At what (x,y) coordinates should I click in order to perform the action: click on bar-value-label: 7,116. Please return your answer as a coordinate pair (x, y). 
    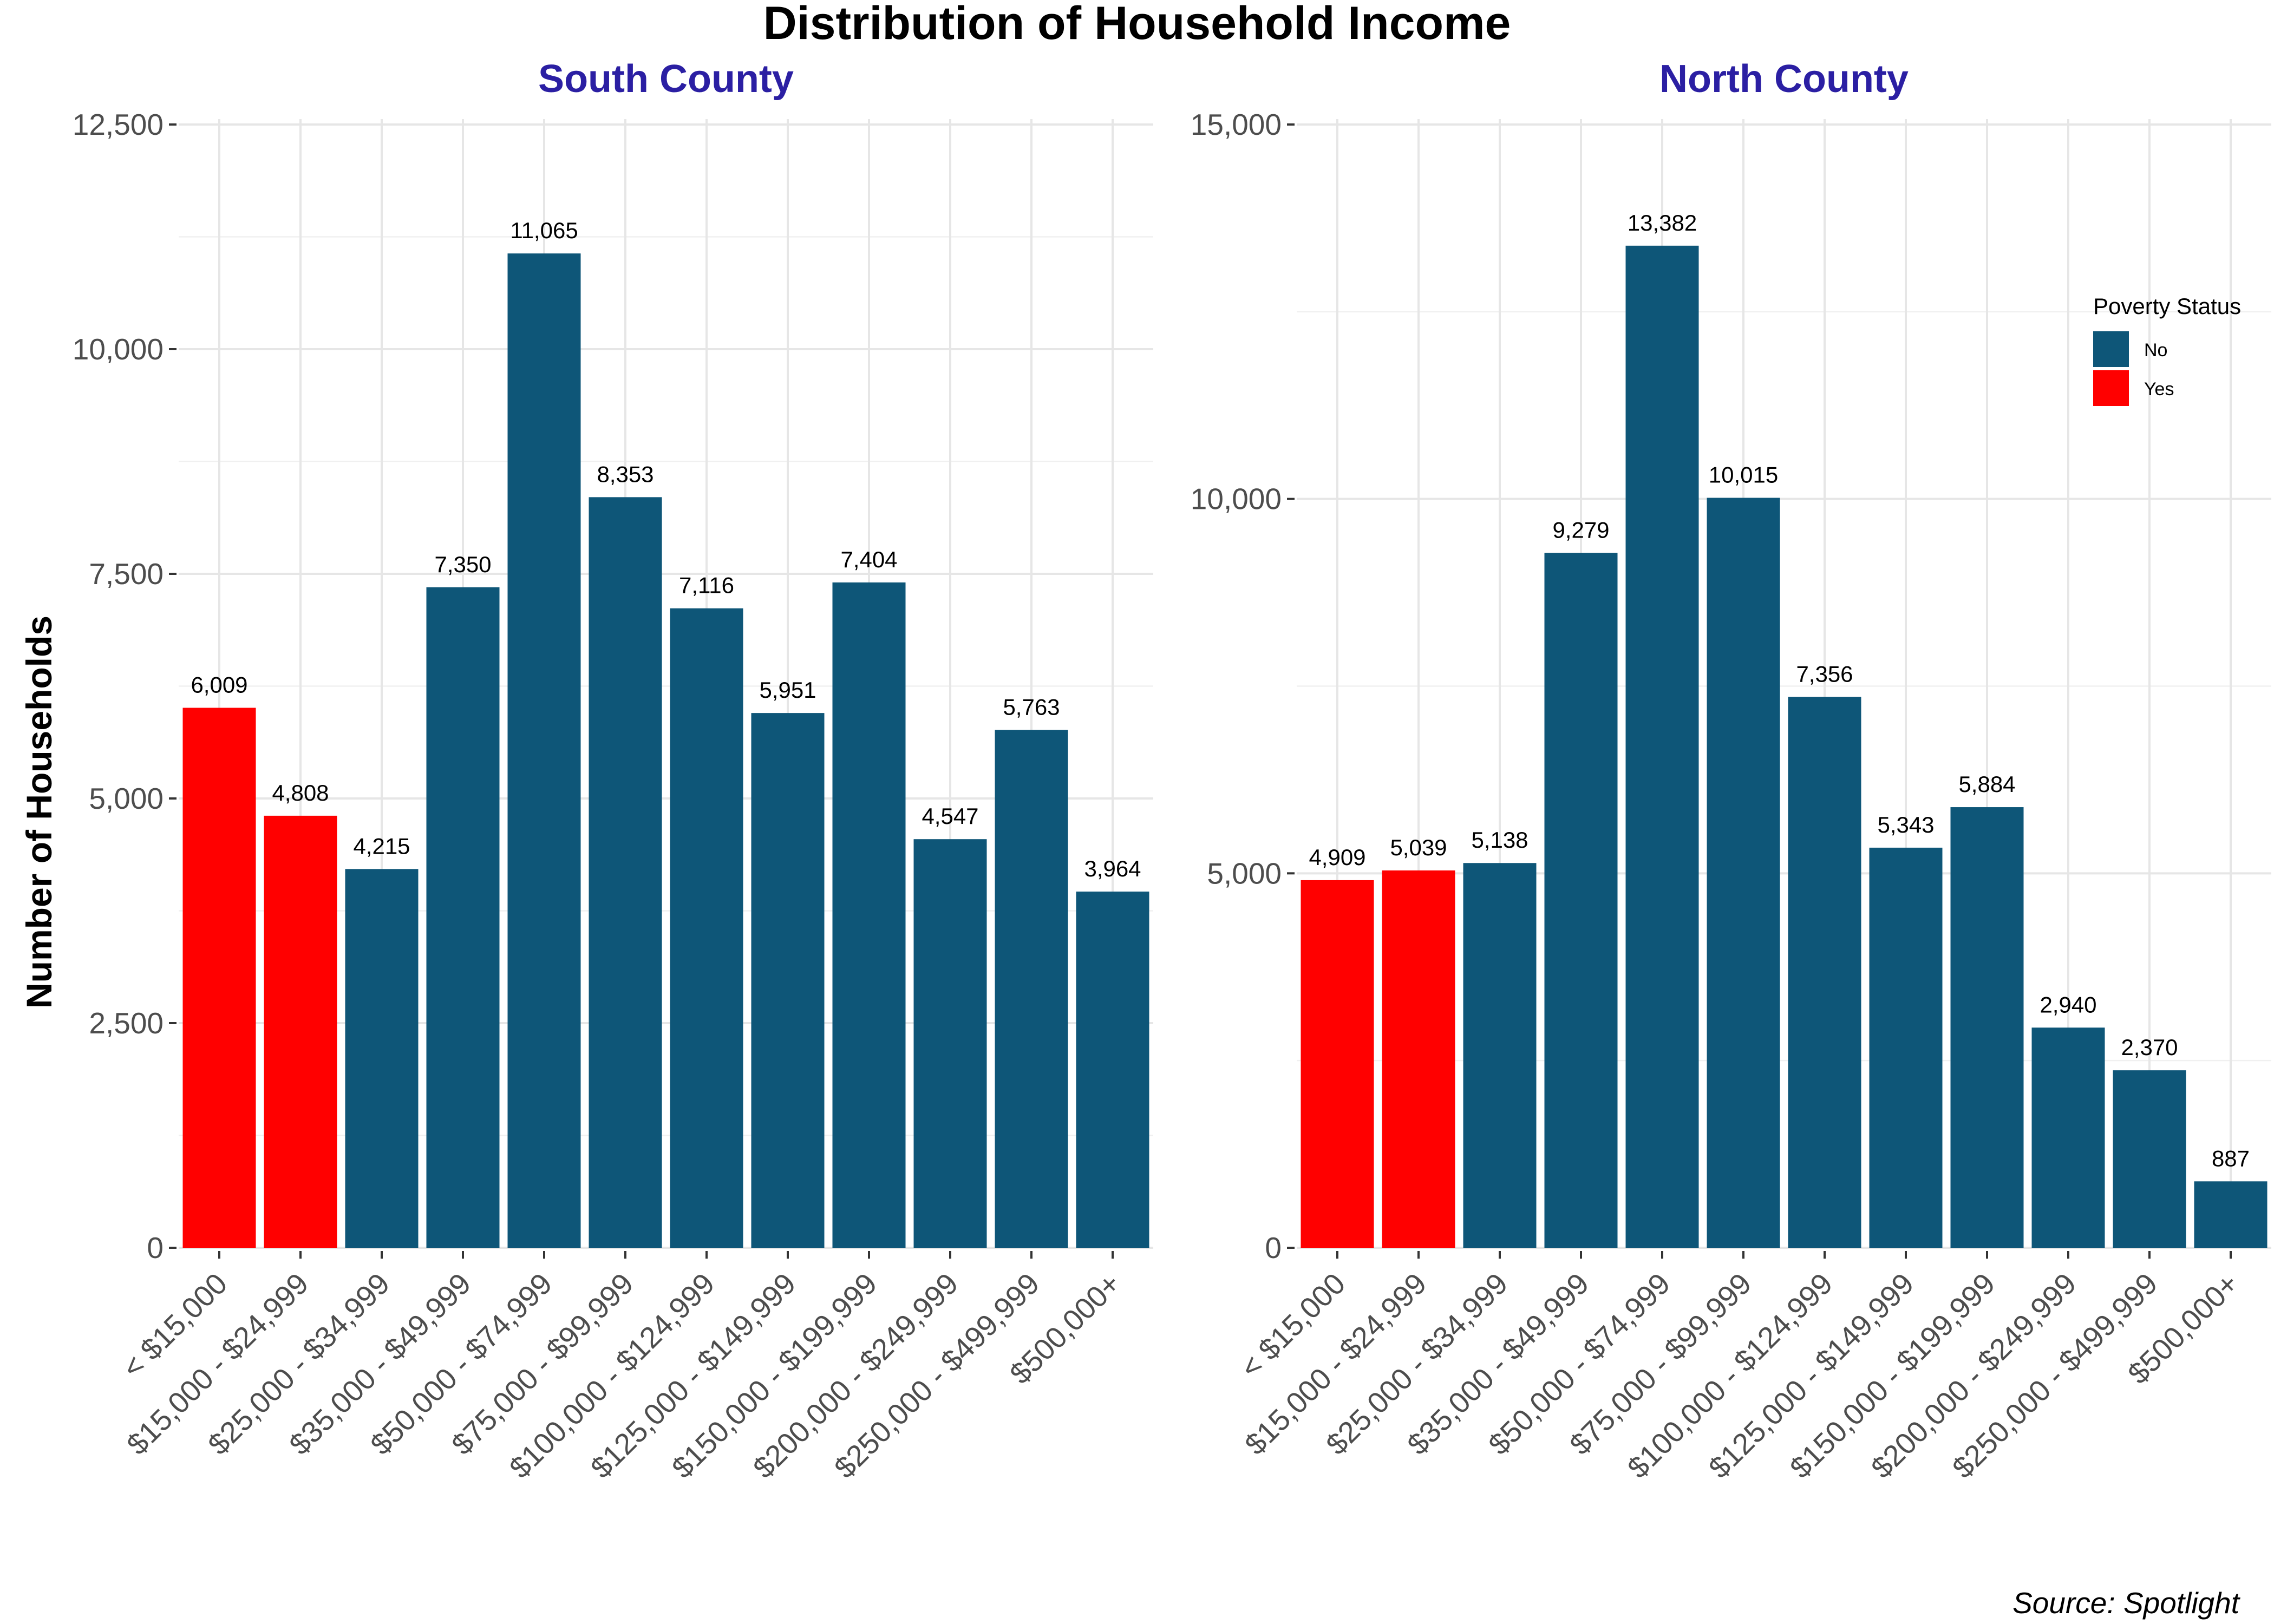
    Looking at the image, I should click on (707, 585).